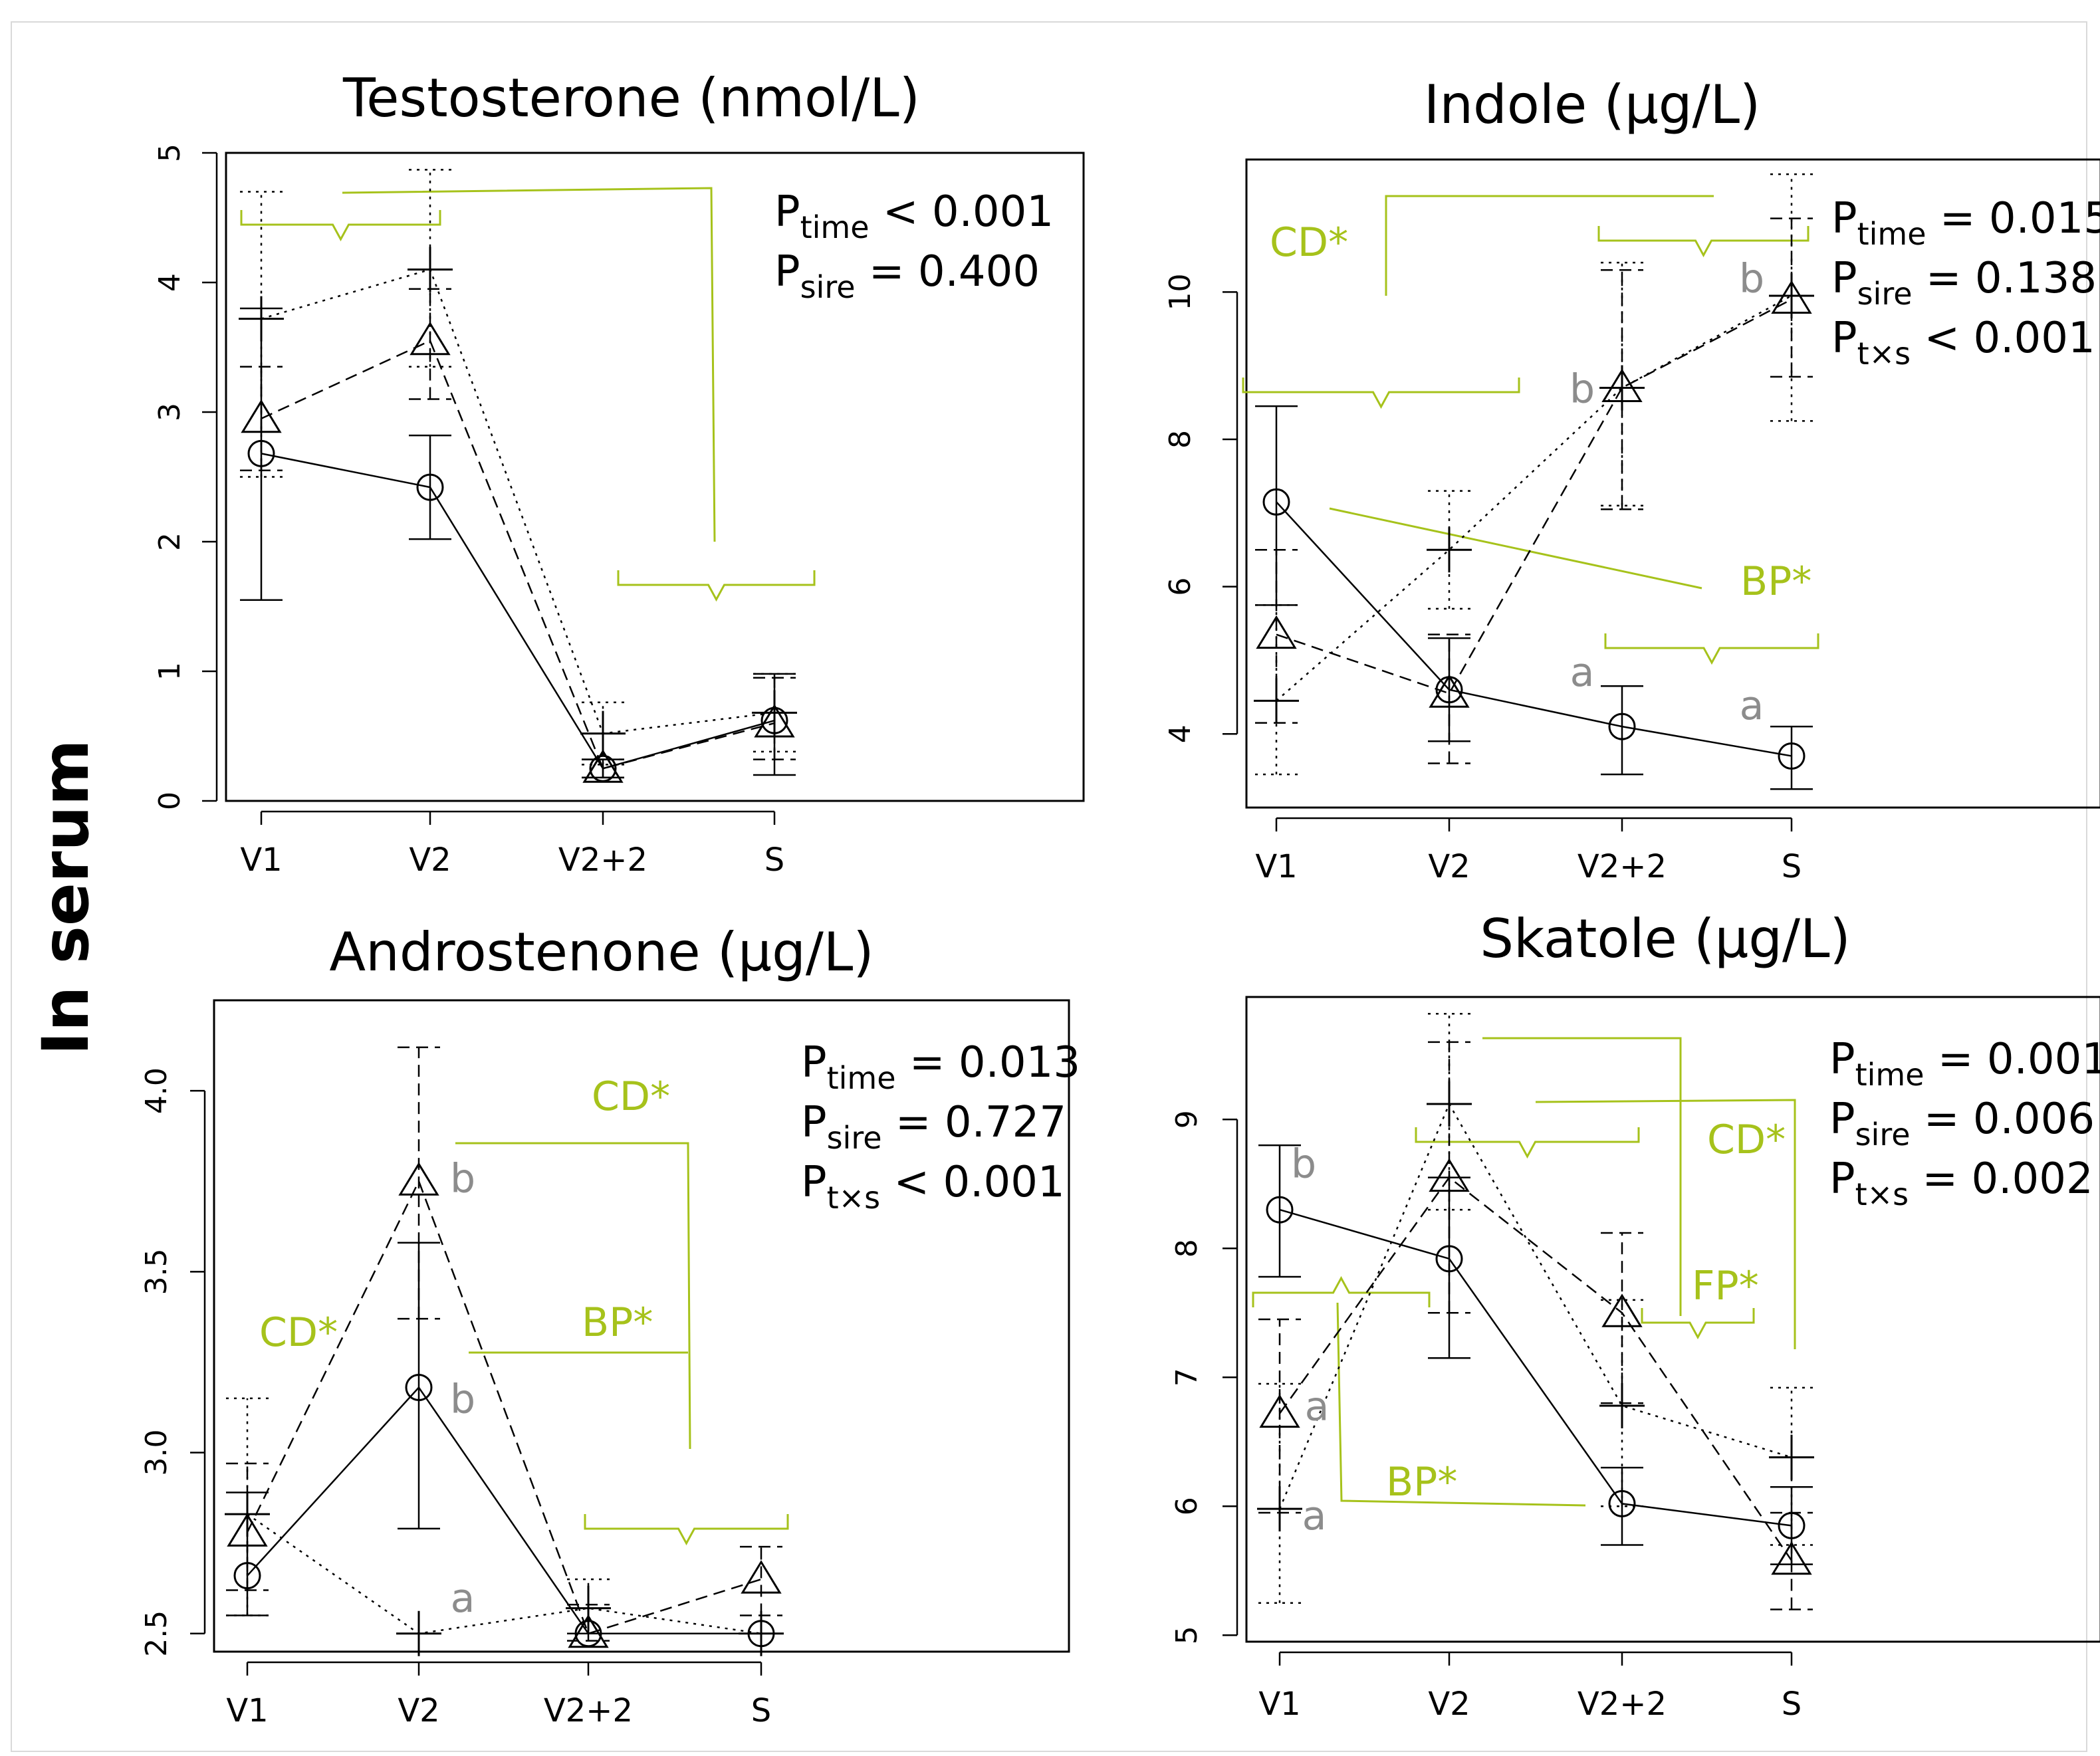 The image size is (2100, 1756). I want to click on stat-line: Psire = 0.400, so click(907, 276).